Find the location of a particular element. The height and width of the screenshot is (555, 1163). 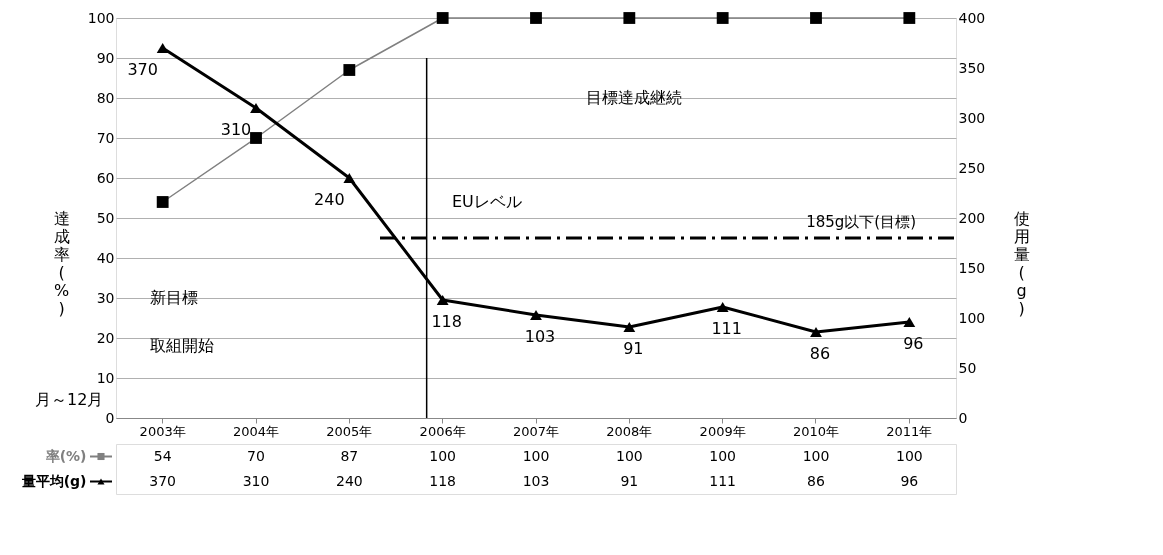

y2-axis-title: 使用量(g) is located at coordinates (1021, 263).